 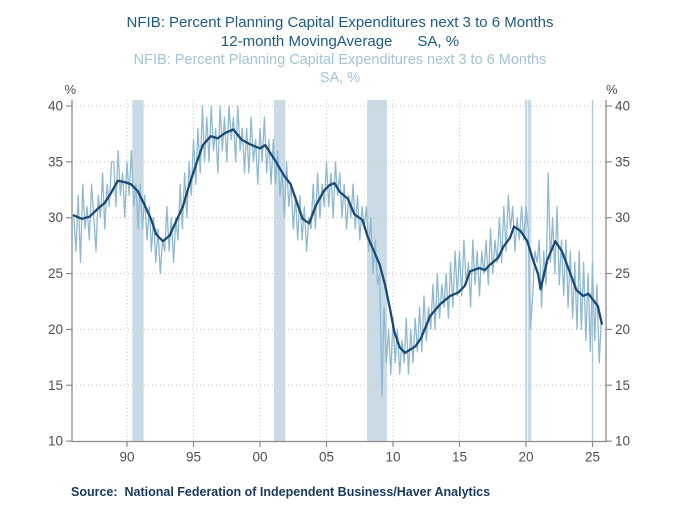 I want to click on bottom-axis-tick-label: 90, so click(x=126, y=457).